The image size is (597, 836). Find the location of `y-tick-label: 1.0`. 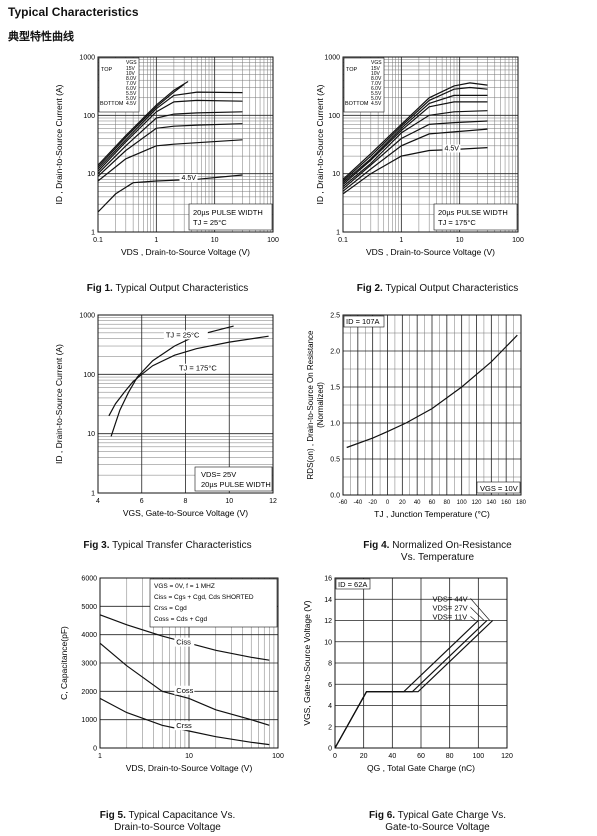

y-tick-label: 1.0 is located at coordinates (335, 424).